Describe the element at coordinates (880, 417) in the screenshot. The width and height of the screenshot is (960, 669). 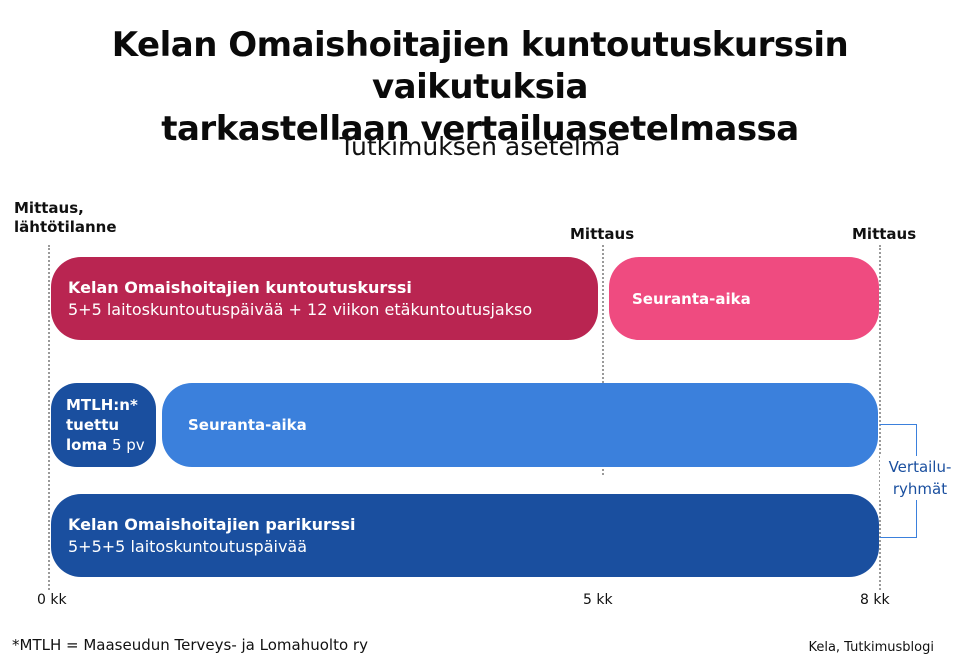
I see `timeline-line-end` at that location.